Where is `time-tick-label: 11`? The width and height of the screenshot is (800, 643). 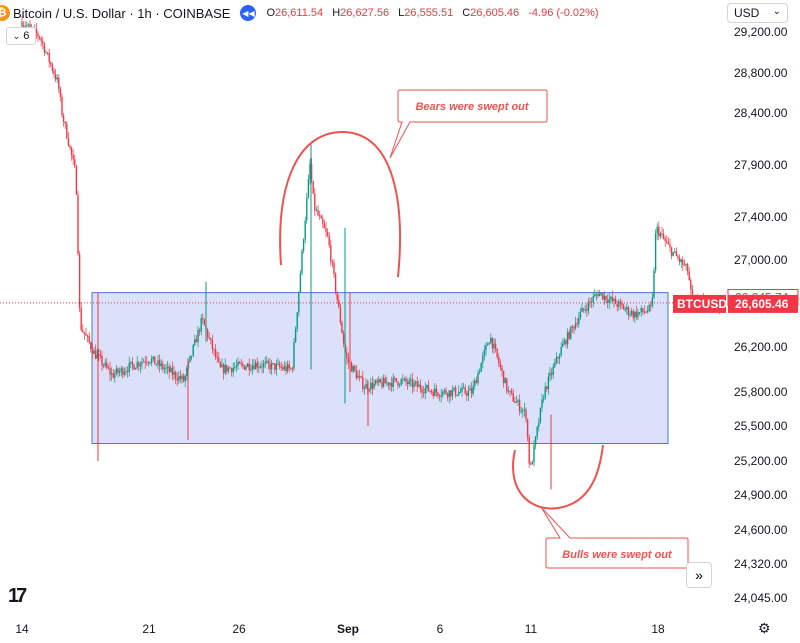 time-tick-label: 11 is located at coordinates (531, 629).